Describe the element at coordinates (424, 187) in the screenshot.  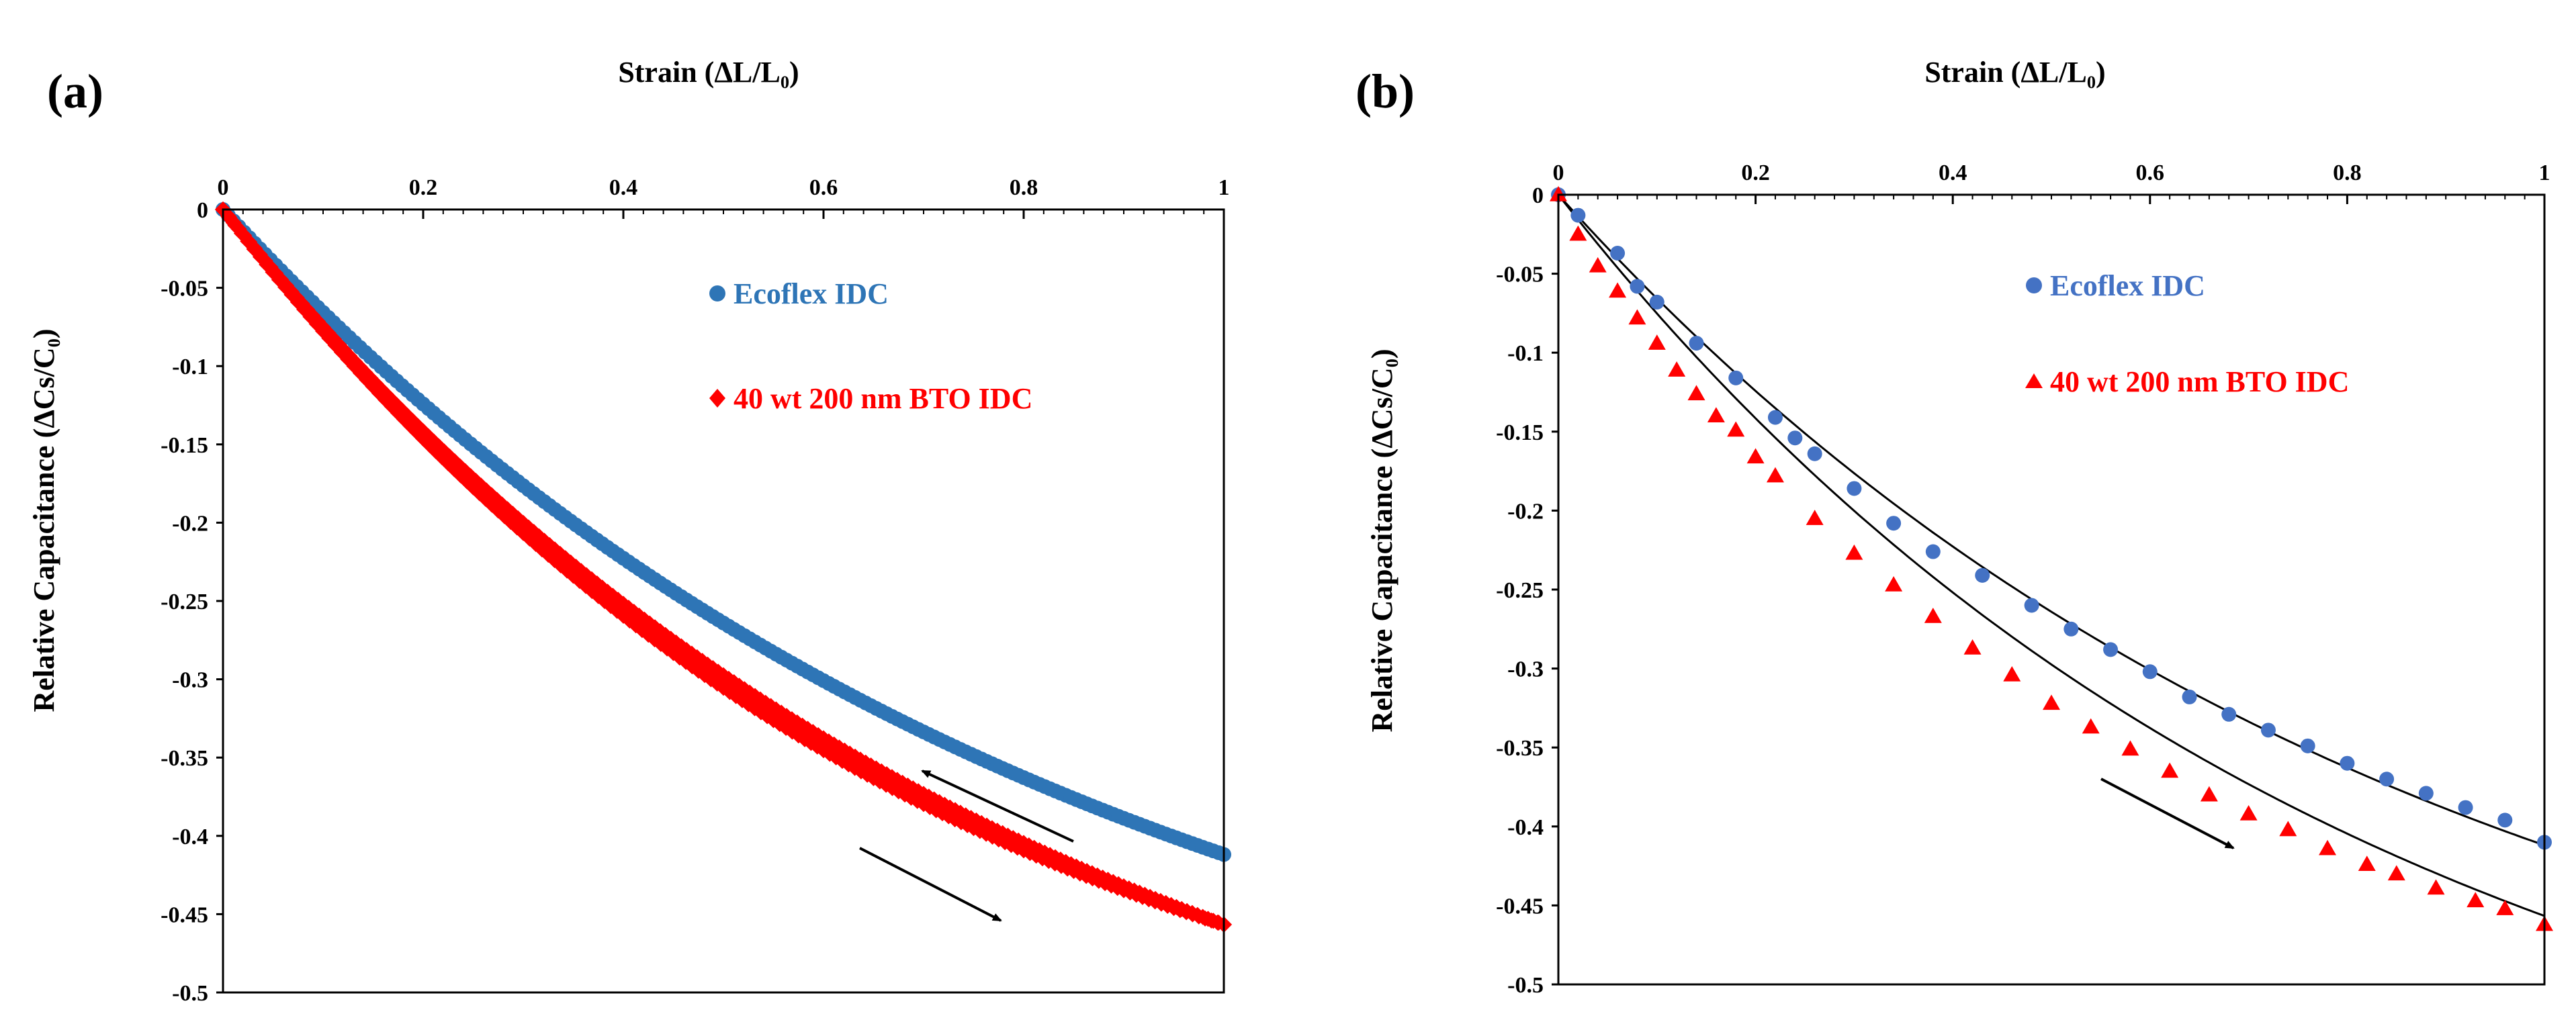
I see `panel-a-x-tick-label: 0.2` at that location.